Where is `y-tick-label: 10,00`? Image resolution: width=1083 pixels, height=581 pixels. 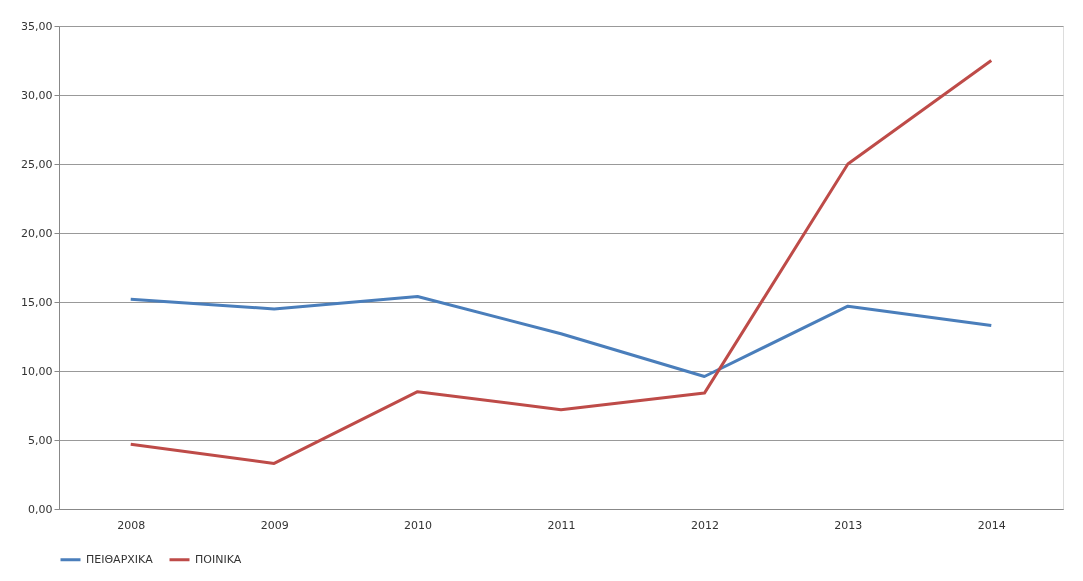 y-tick-label: 10,00 is located at coordinates (37, 371).